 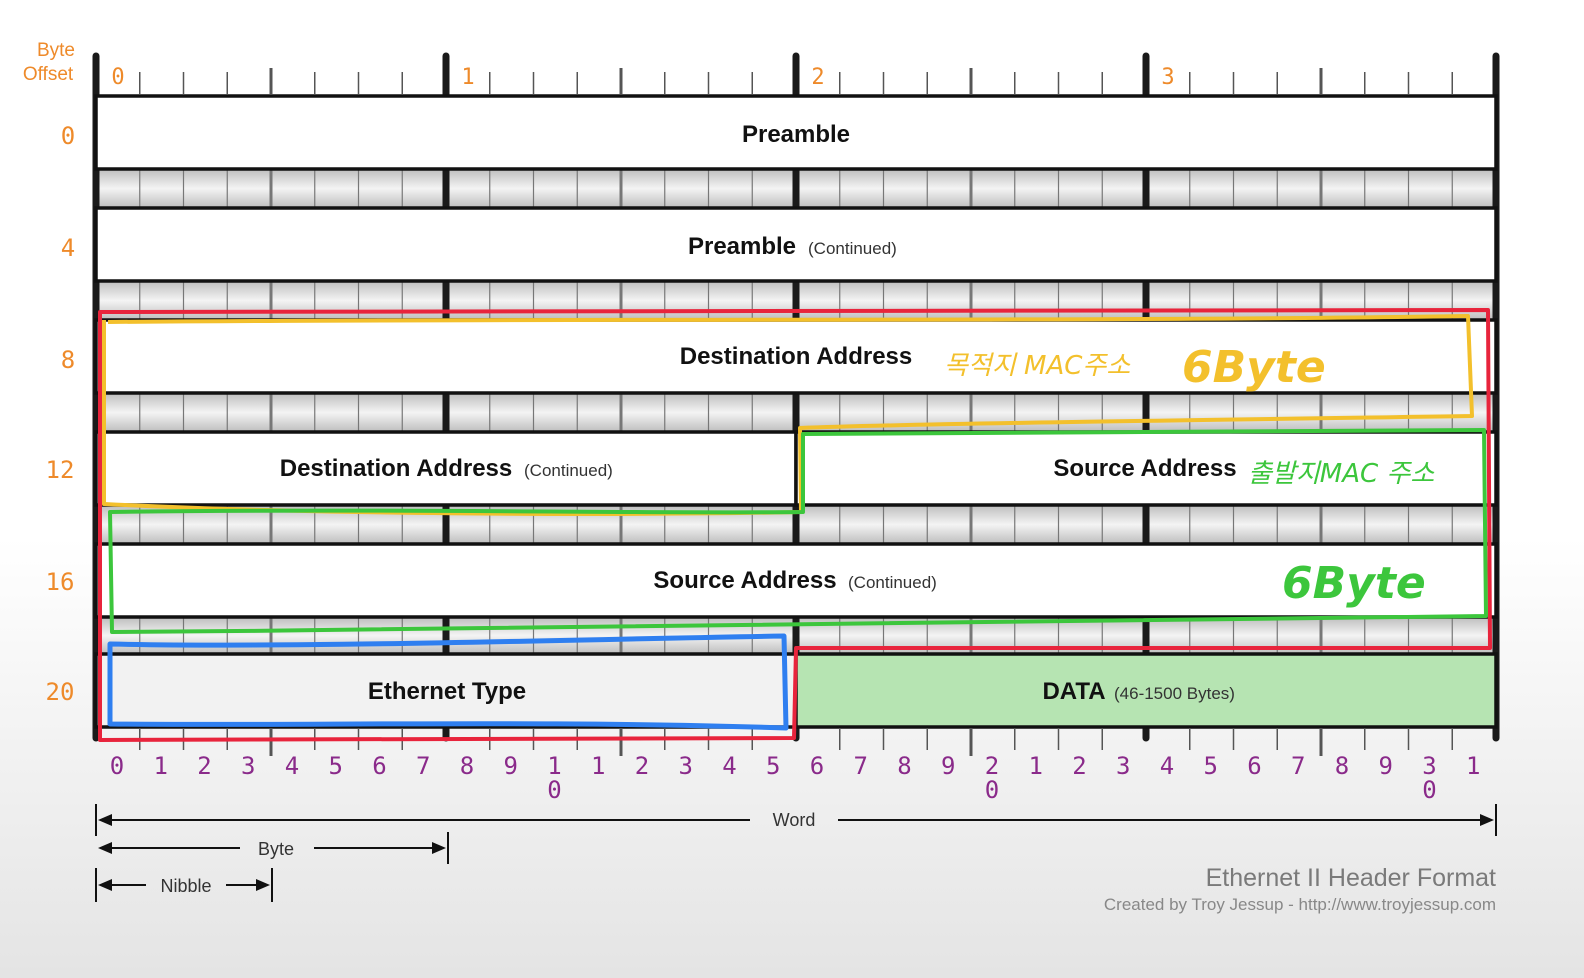 I want to click on data-field, so click(x=1146, y=690).